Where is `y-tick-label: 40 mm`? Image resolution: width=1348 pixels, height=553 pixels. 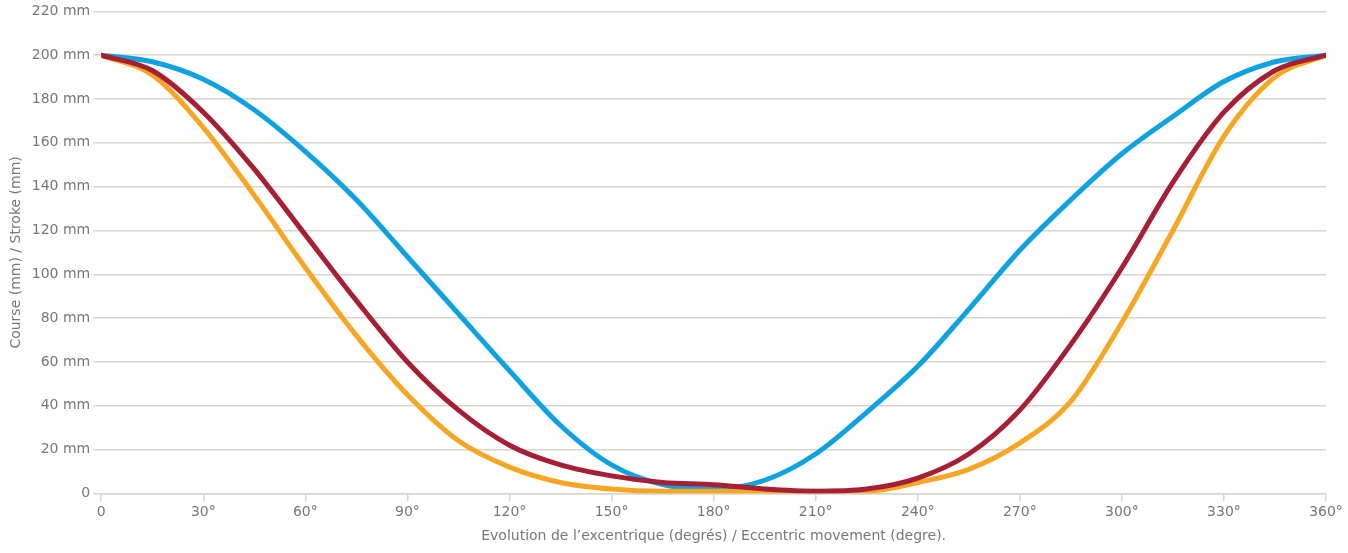 y-tick-label: 40 mm is located at coordinates (65, 404).